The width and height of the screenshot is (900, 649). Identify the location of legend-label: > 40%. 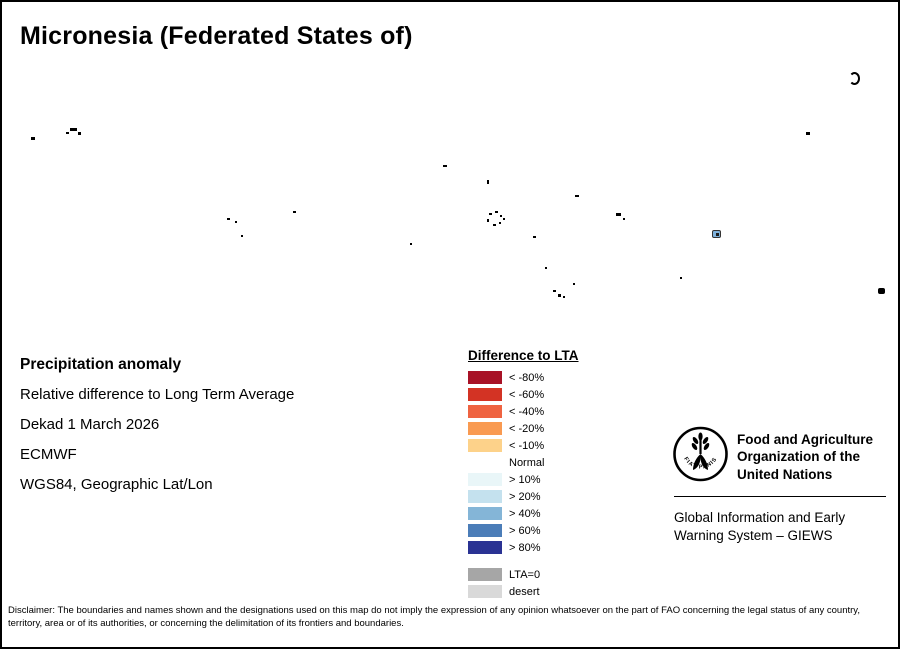
(525, 513).